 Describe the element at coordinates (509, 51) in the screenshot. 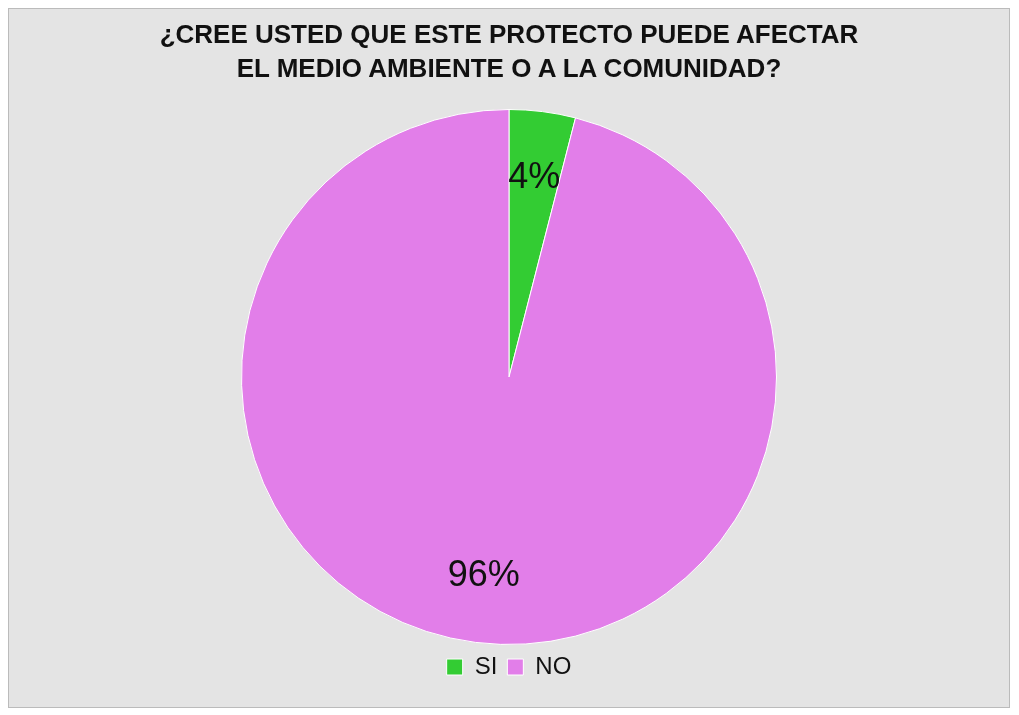

I see `chart-title: ¿CREE USTED QUE ESTE PROTECTO PUEDE AFECTAR EL MEDIO AMBIENTE O A LA COMUNIDAD?` at that location.